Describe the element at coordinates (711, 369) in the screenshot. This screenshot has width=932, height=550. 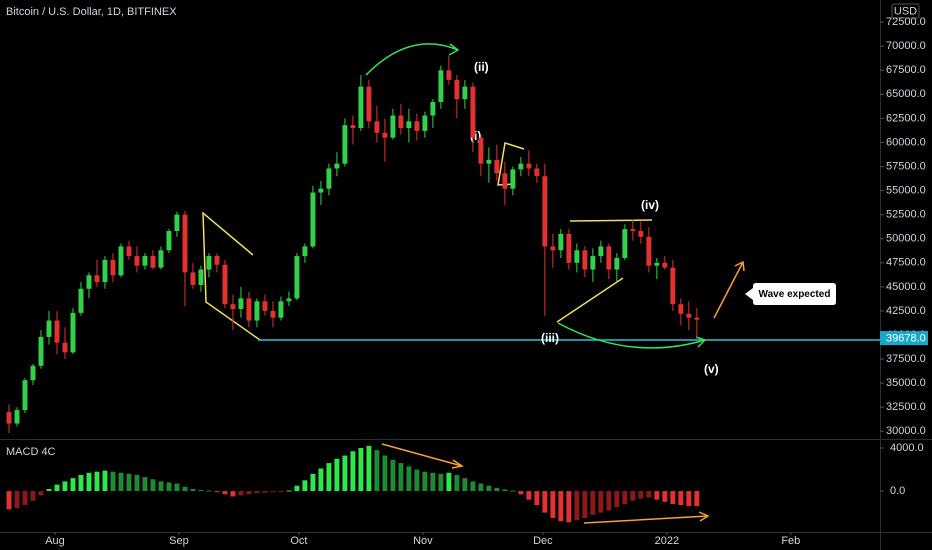
I see `wave-label: (v)` at that location.